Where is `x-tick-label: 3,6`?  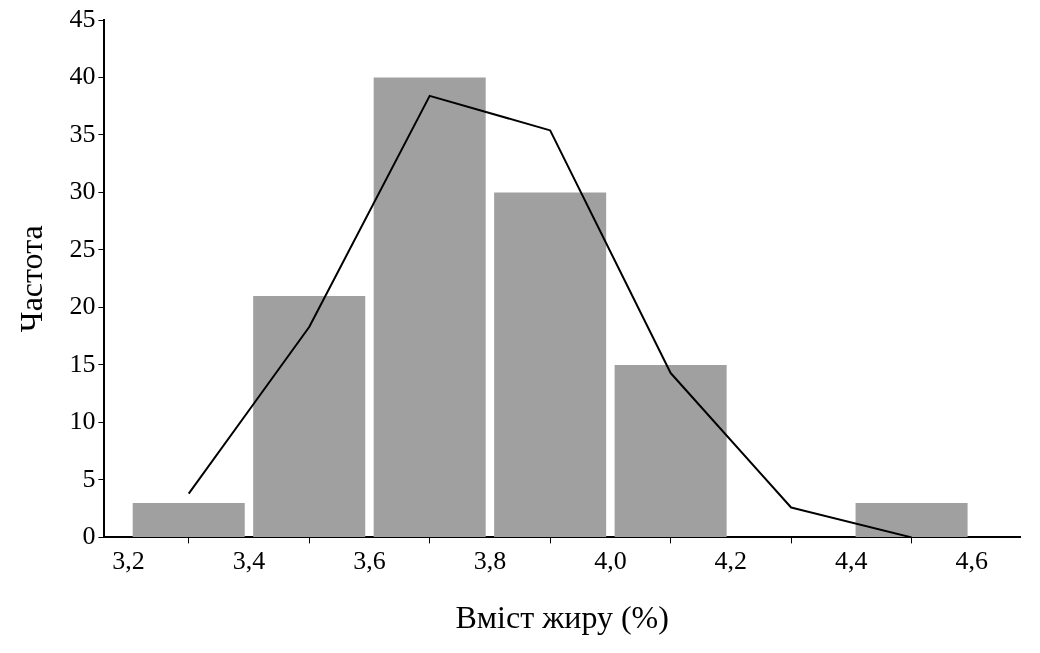 x-tick-label: 3,6 is located at coordinates (369, 560).